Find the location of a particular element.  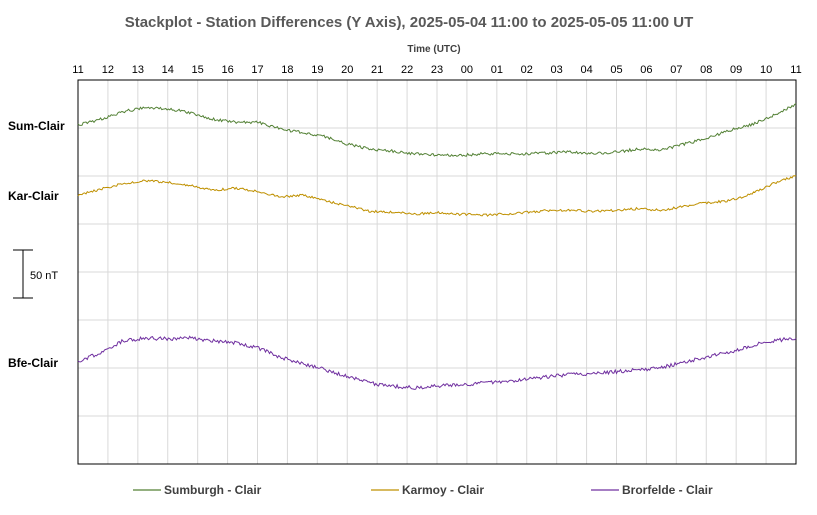

scale-bar-label: 50 nT is located at coordinates (44, 276).